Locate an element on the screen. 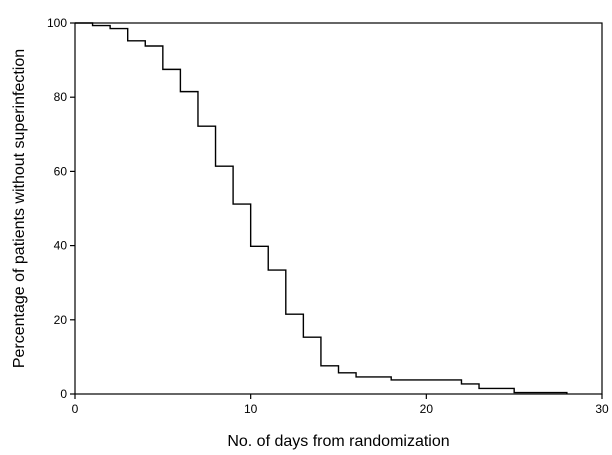 Image resolution: width=612 pixels, height=455 pixels. y-tick-label: 80 is located at coordinates (61, 97).